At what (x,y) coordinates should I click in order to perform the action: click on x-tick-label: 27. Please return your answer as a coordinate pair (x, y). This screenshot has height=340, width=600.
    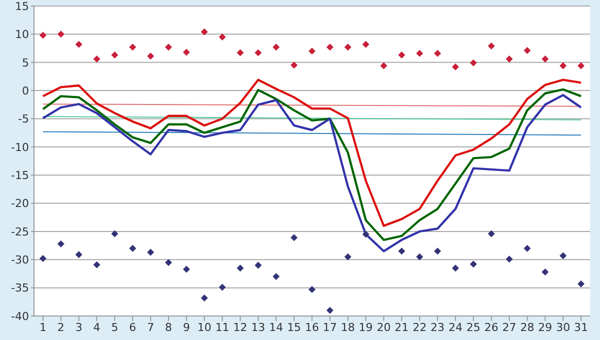
    Looking at the image, I should click on (509, 327).